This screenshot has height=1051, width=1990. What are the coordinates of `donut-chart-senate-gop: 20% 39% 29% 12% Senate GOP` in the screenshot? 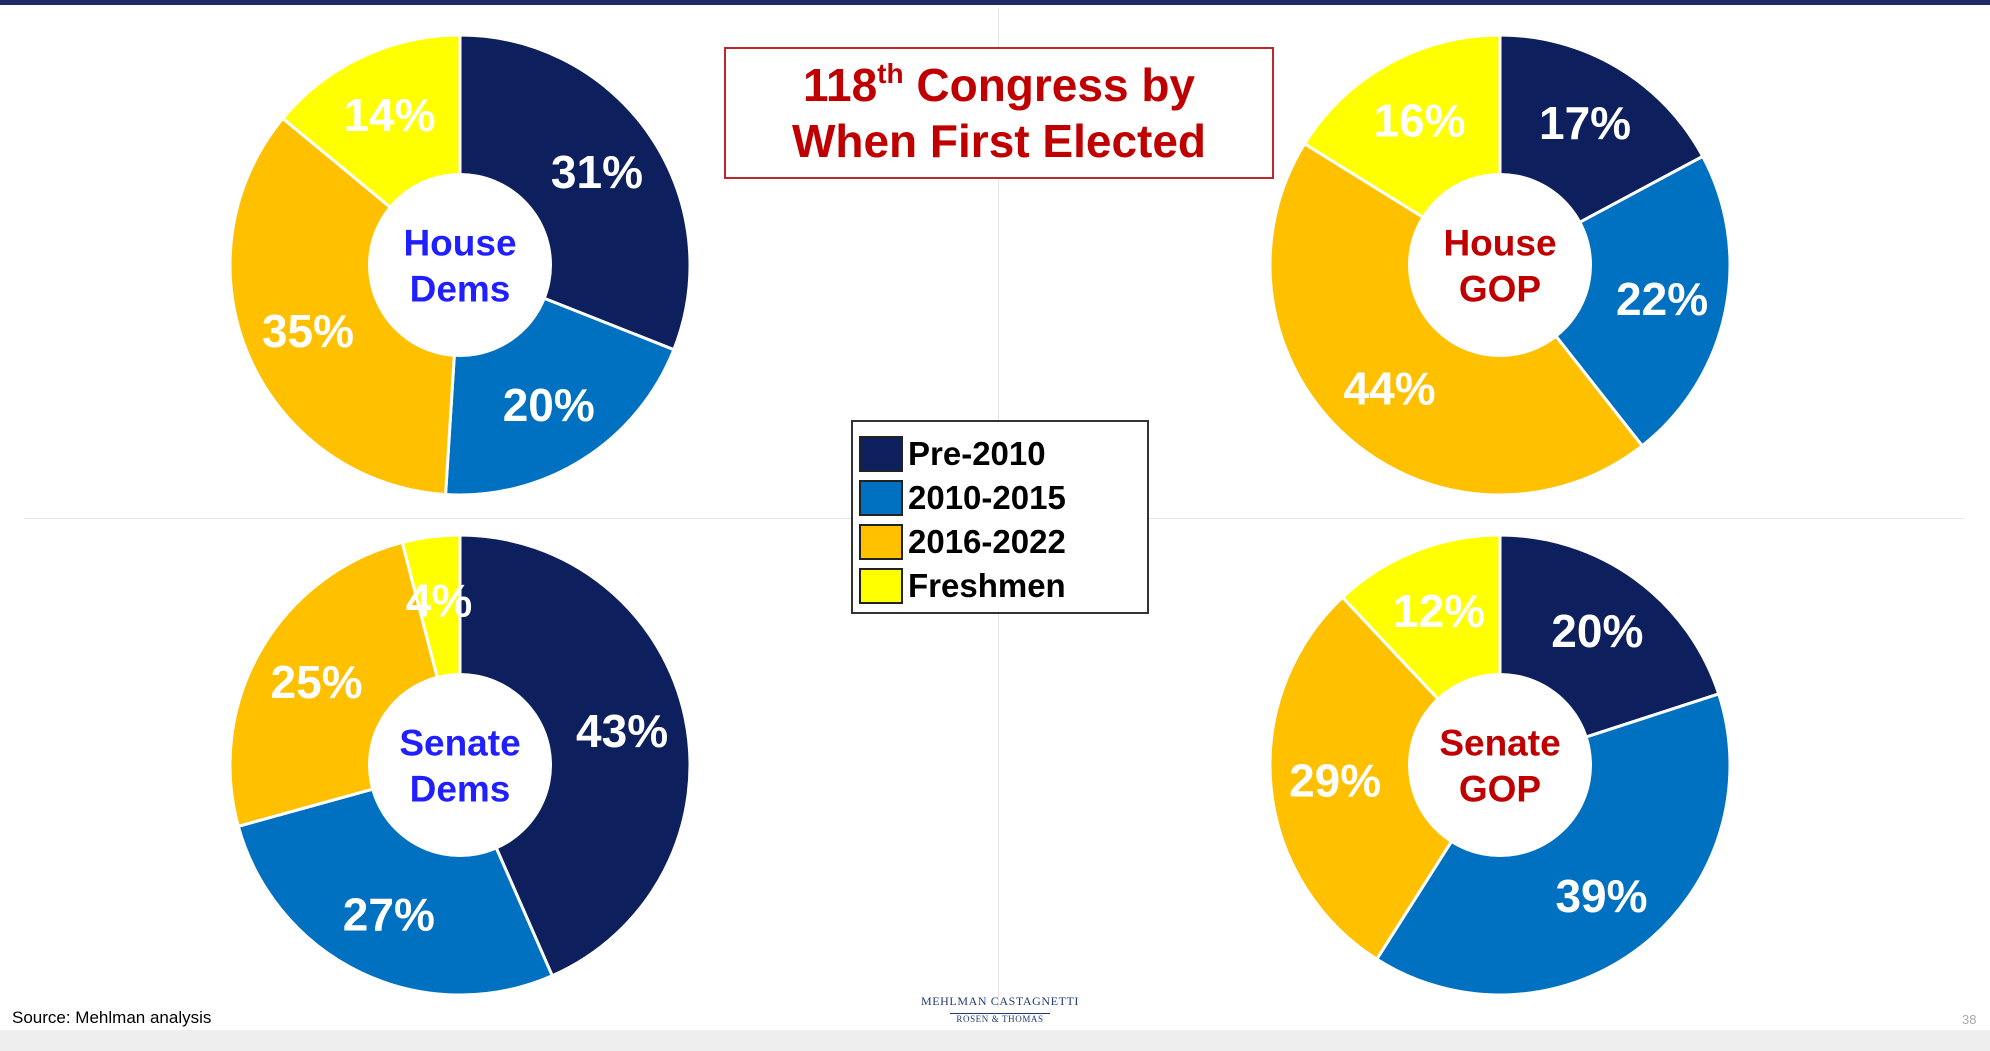 It's located at (1500, 765).